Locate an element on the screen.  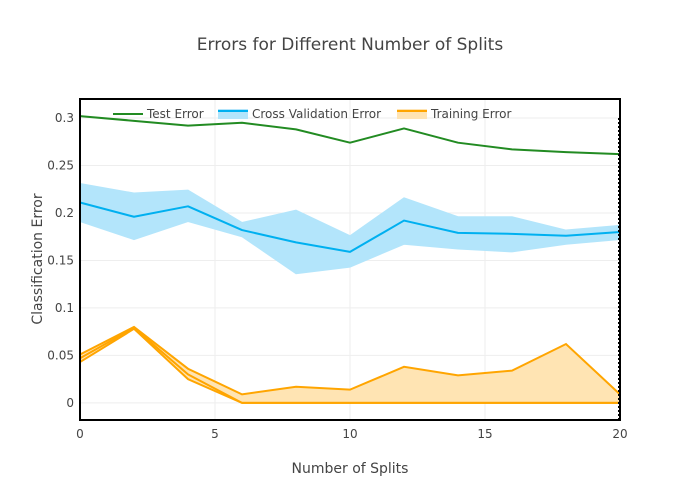
chart-title: Errors for Different Number of Splits is located at coordinates (350, 45).